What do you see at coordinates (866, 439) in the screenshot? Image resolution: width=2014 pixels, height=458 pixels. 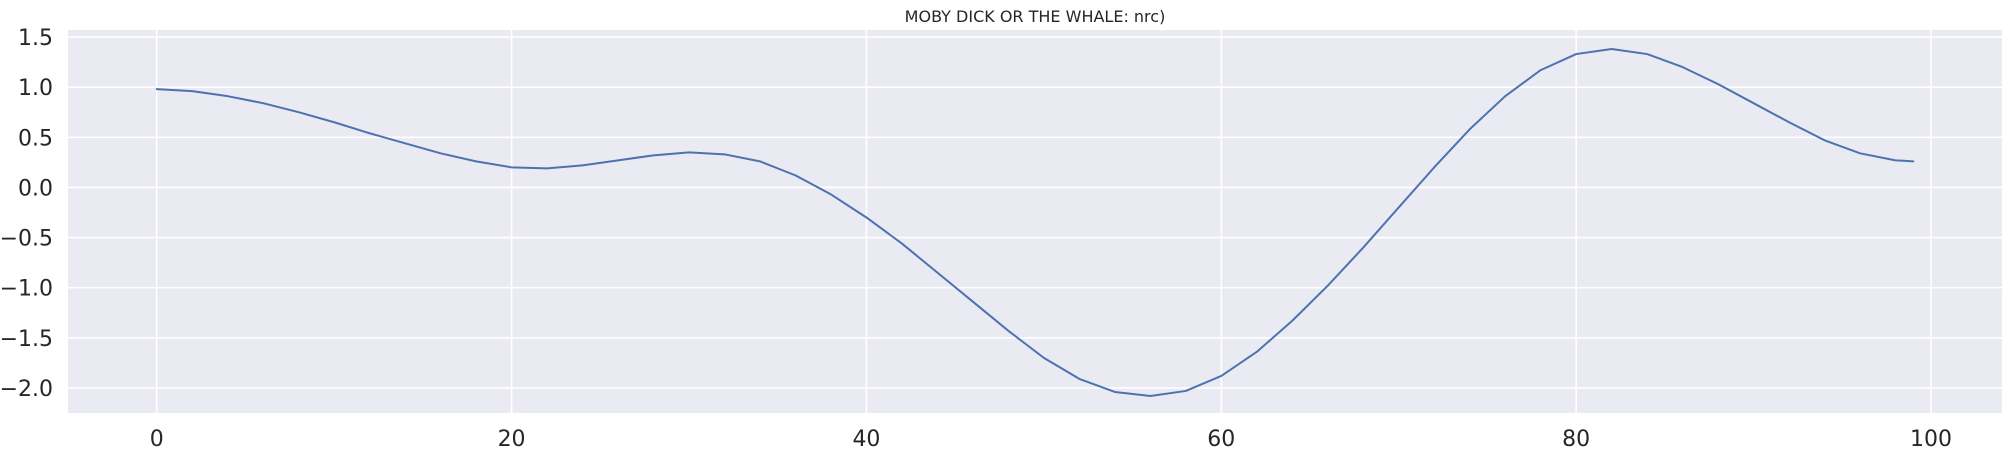 I see `x-tick-label: 40` at bounding box center [866, 439].